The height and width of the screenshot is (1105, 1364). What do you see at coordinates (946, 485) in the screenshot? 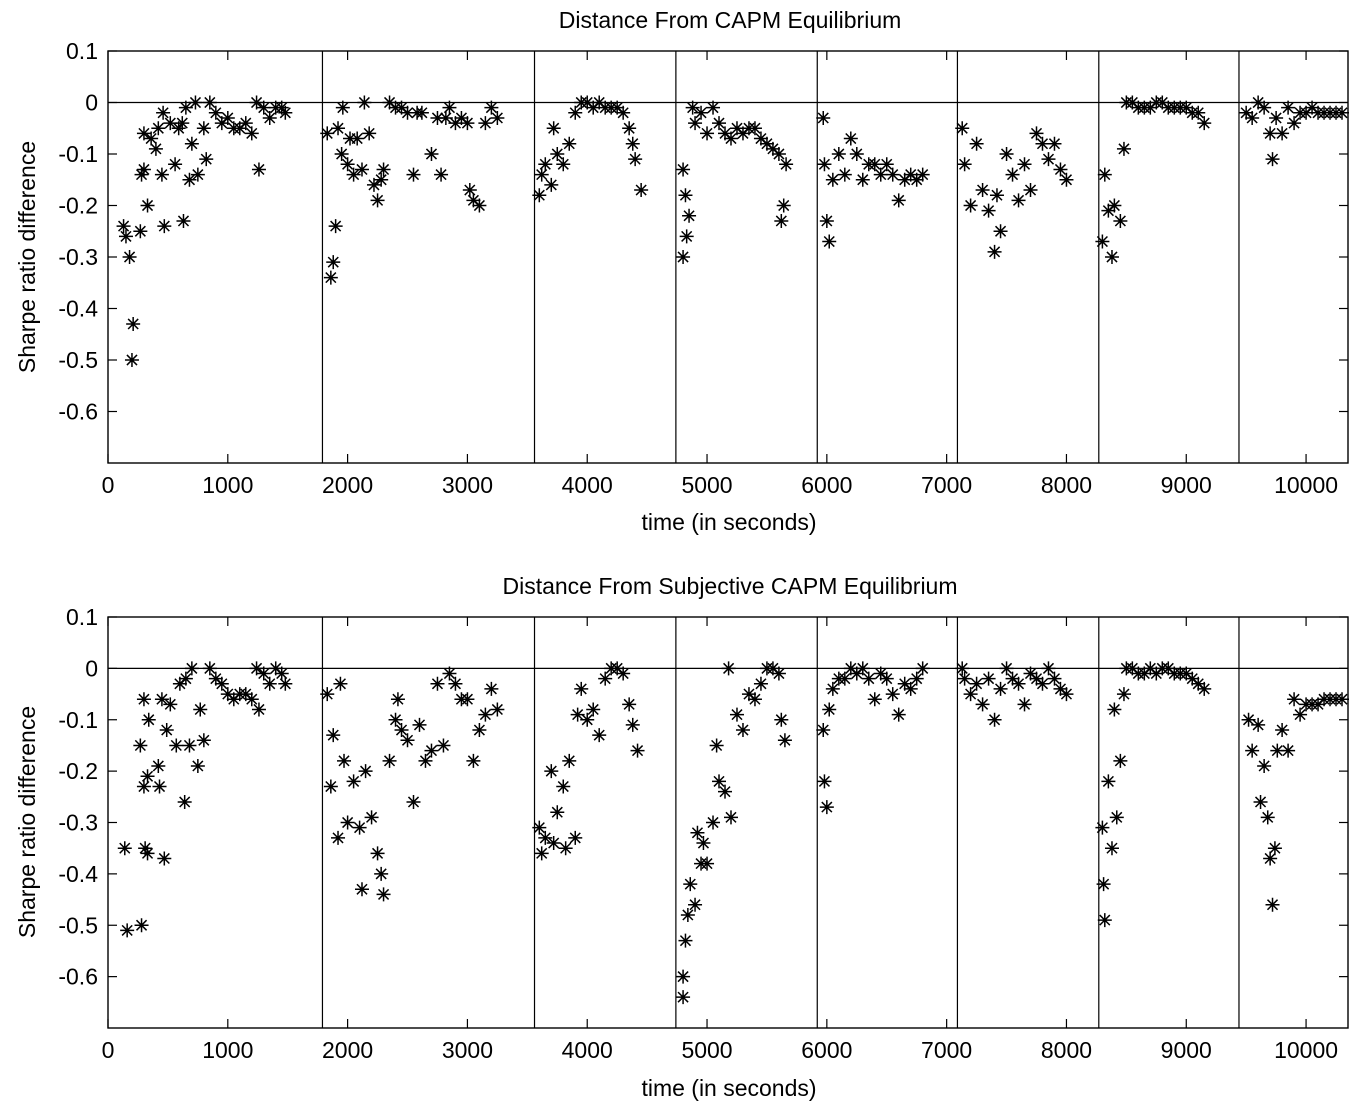
I see `x-tick-label: 7000` at bounding box center [946, 485].